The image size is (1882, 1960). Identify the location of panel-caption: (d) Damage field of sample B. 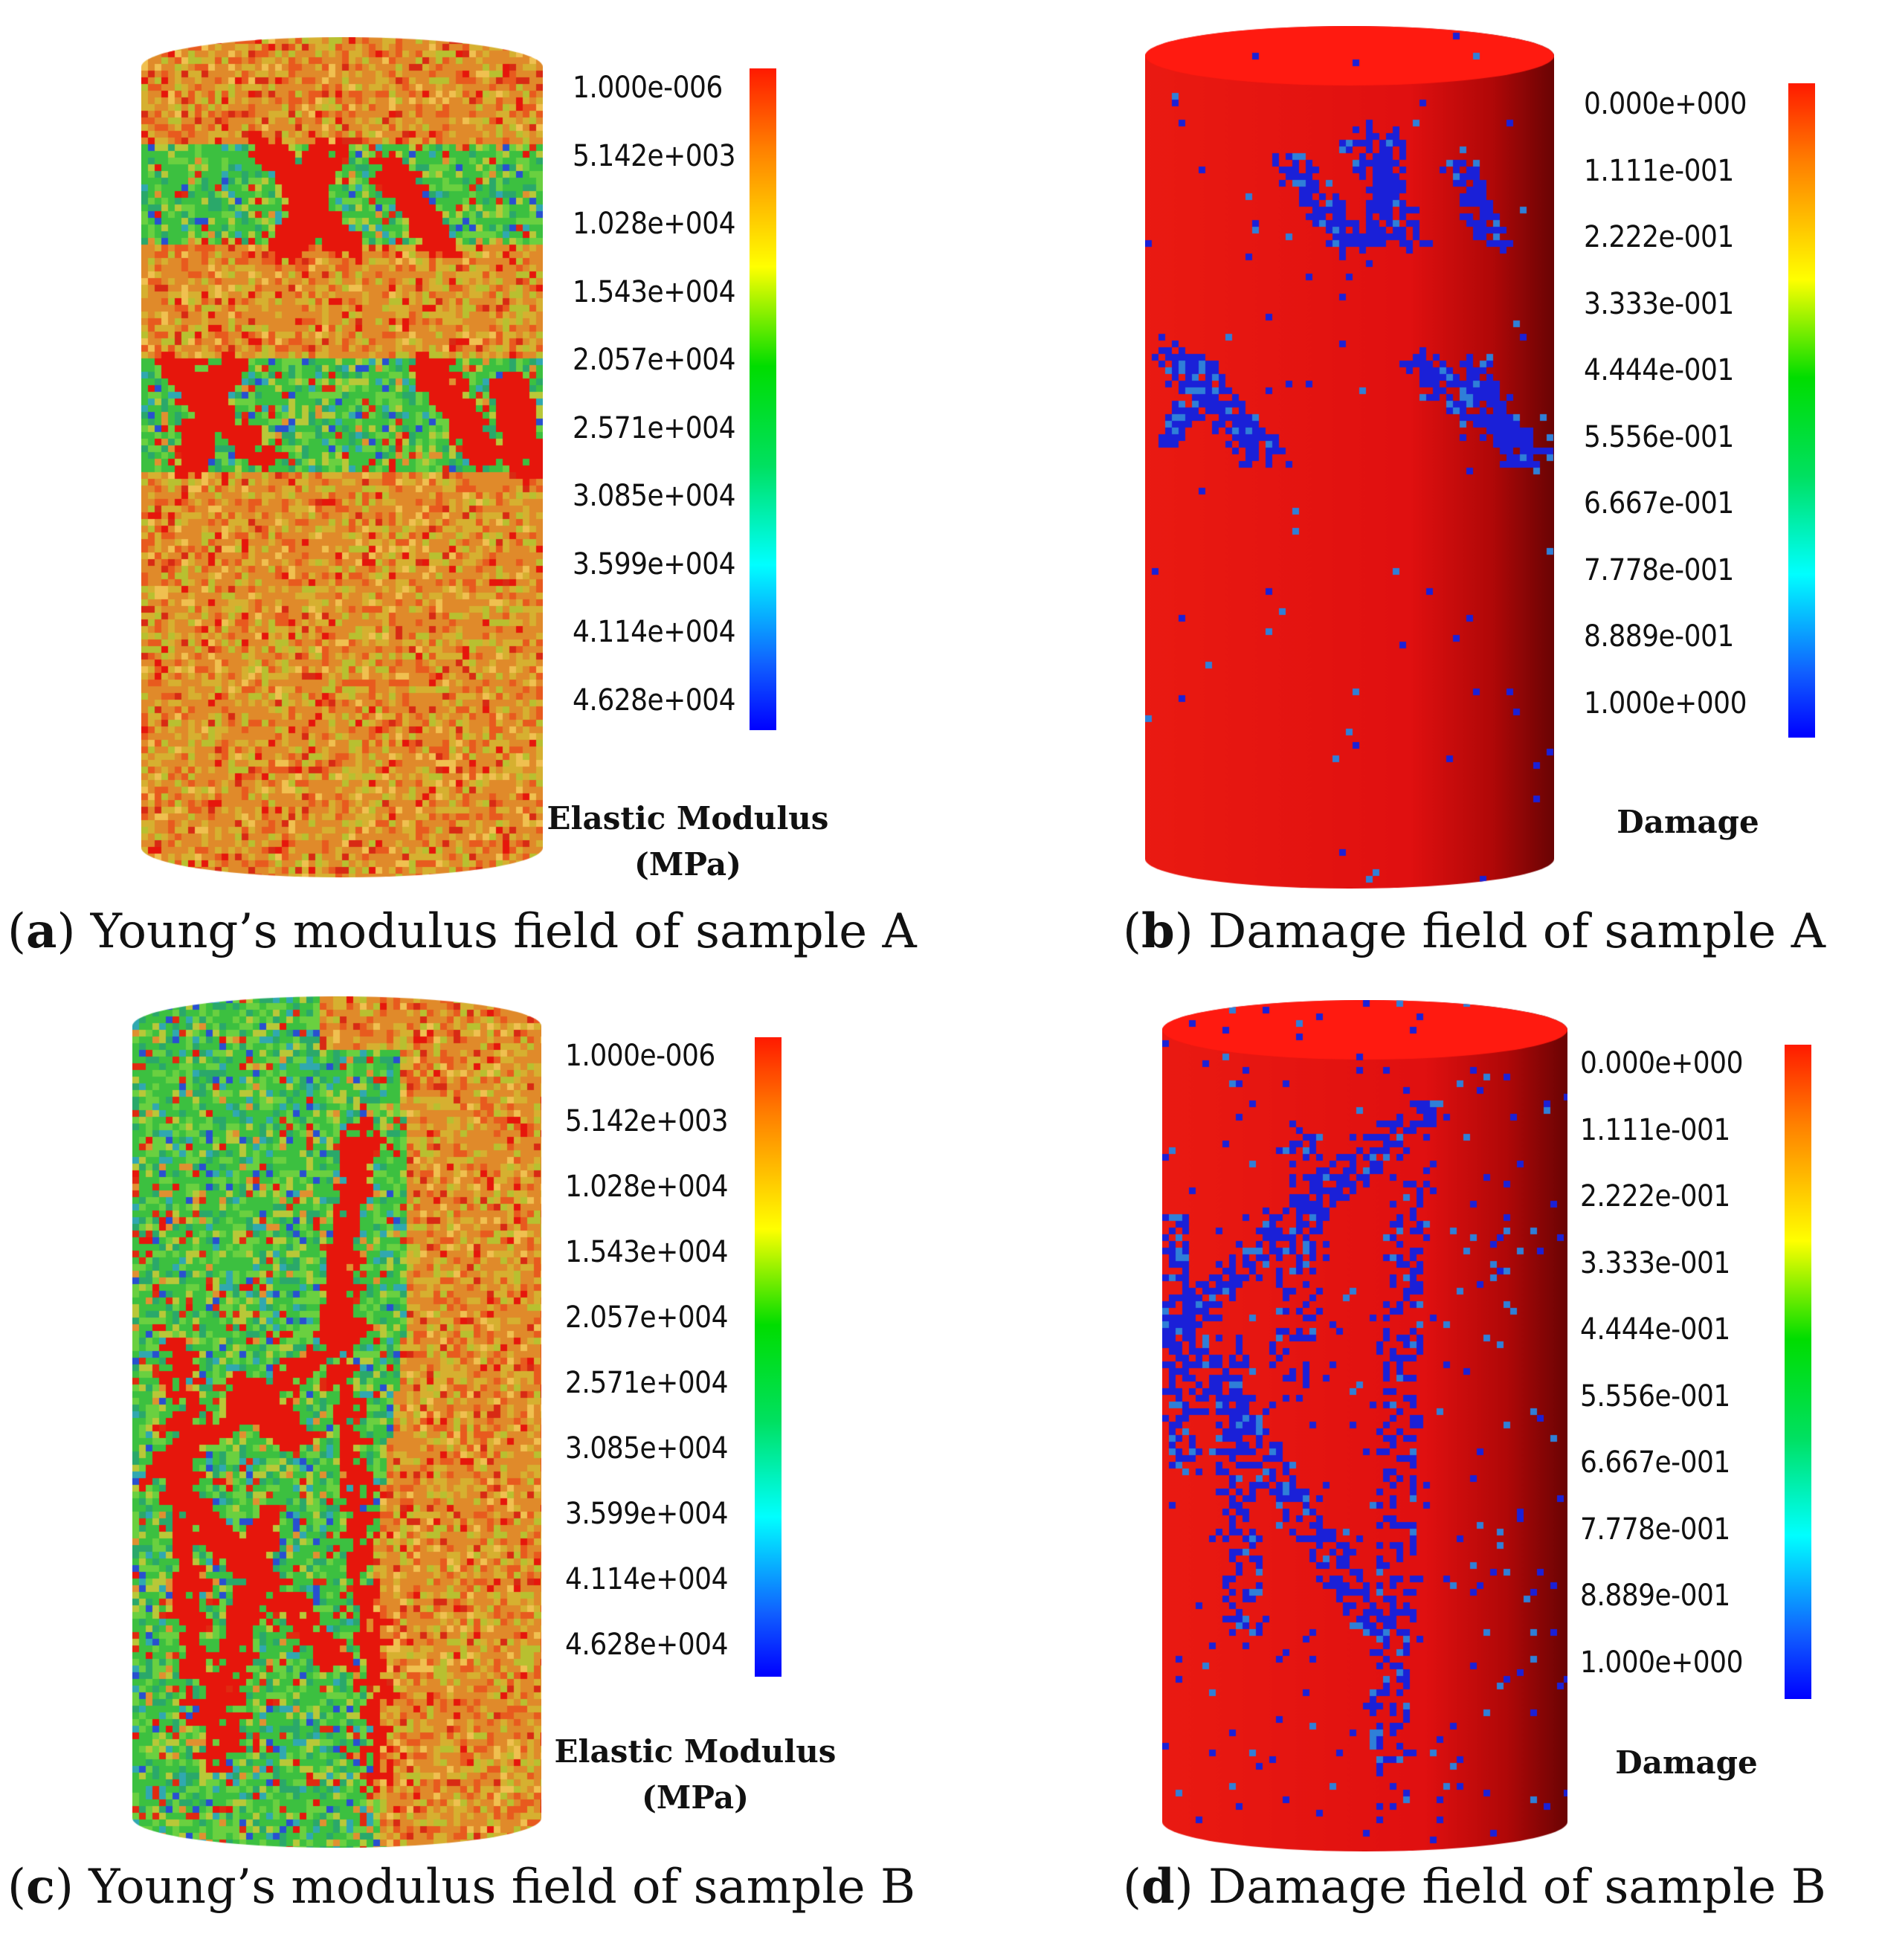
(1474, 1887).